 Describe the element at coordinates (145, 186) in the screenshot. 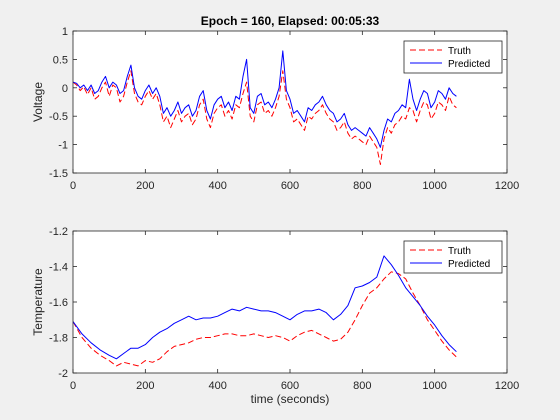

I see `chart-1-x-tick-label: 200` at that location.